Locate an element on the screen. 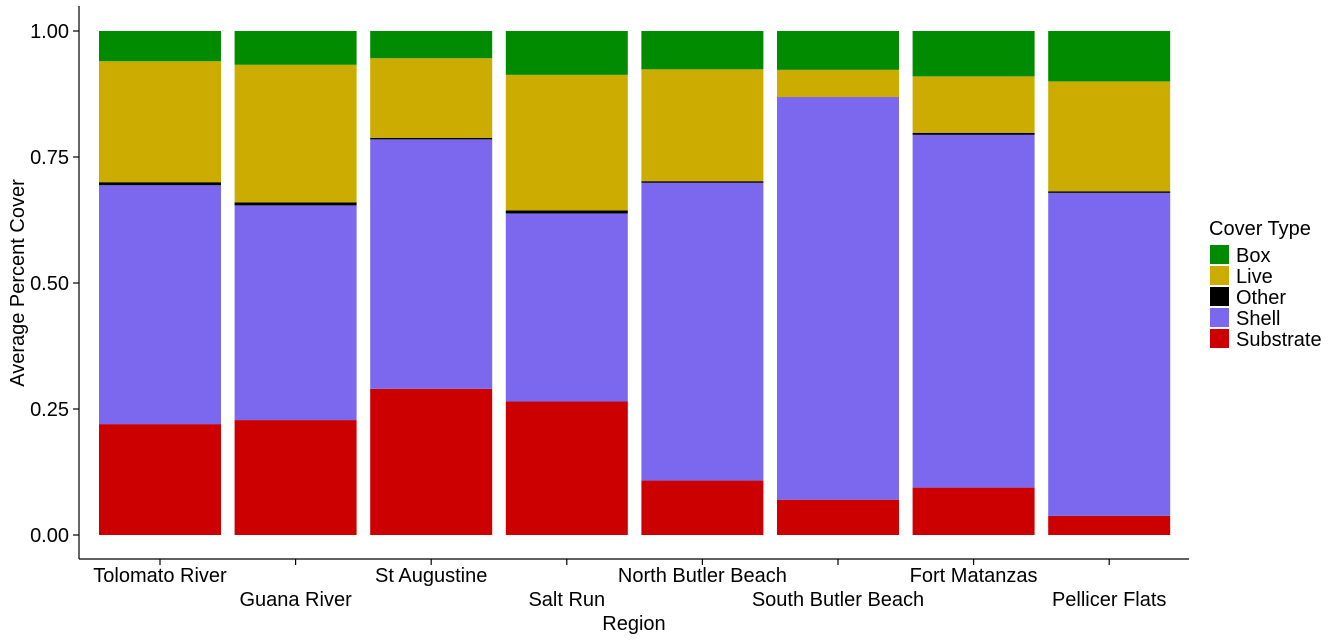 Image resolution: width=1342 pixels, height=641 pixels. bar-north-butler-beach-other is located at coordinates (702, 182).